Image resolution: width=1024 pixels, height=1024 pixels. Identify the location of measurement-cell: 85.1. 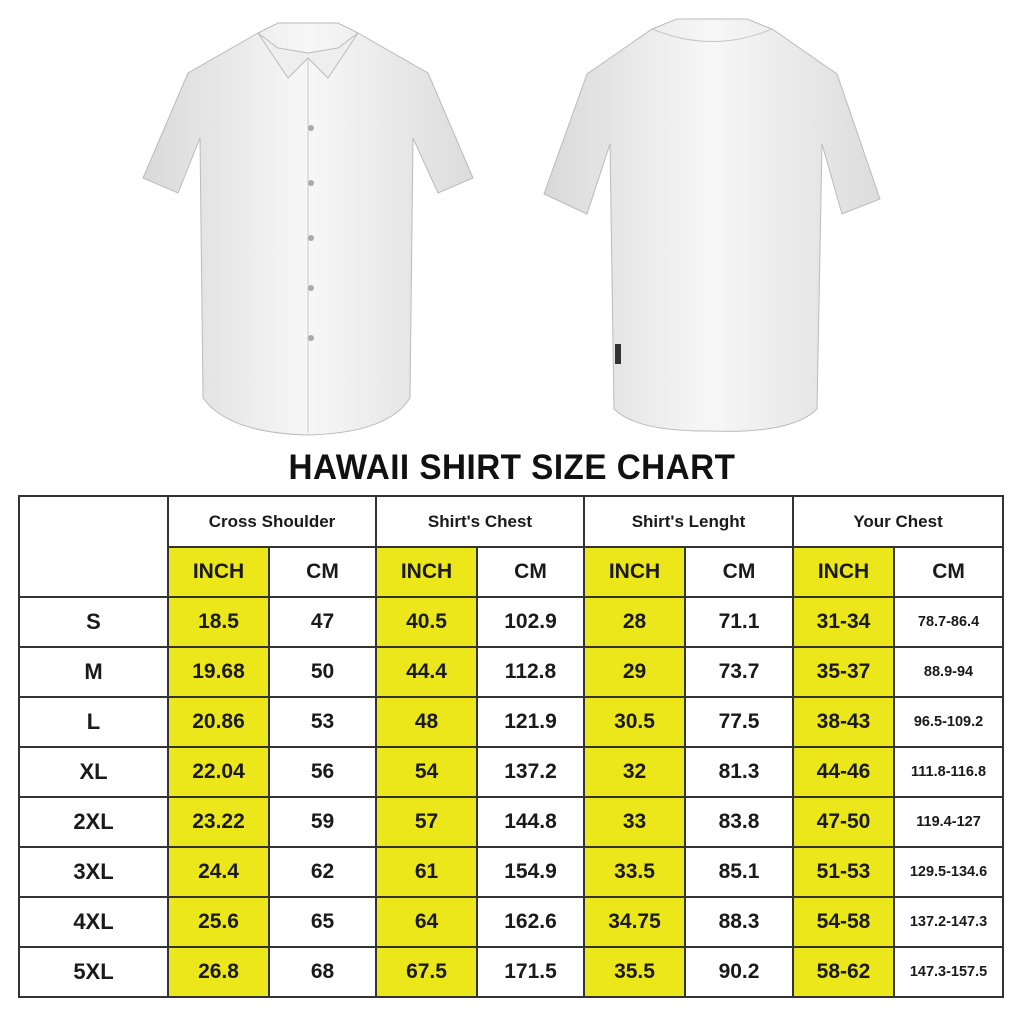
(739, 872).